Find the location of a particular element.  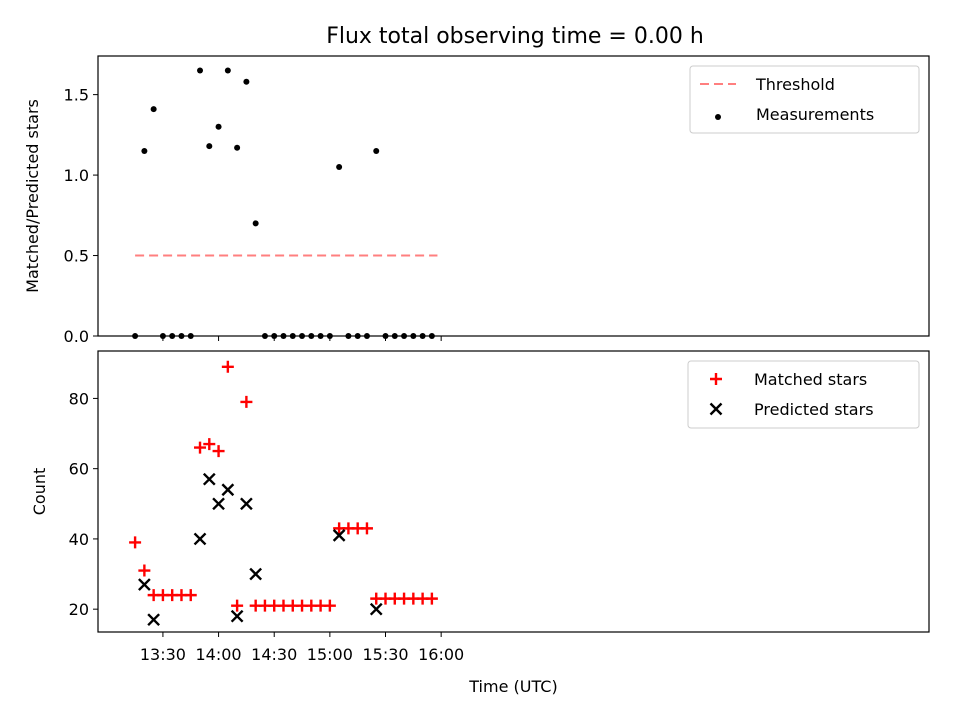

x-tick-label: 13:30 is located at coordinates (163, 654).